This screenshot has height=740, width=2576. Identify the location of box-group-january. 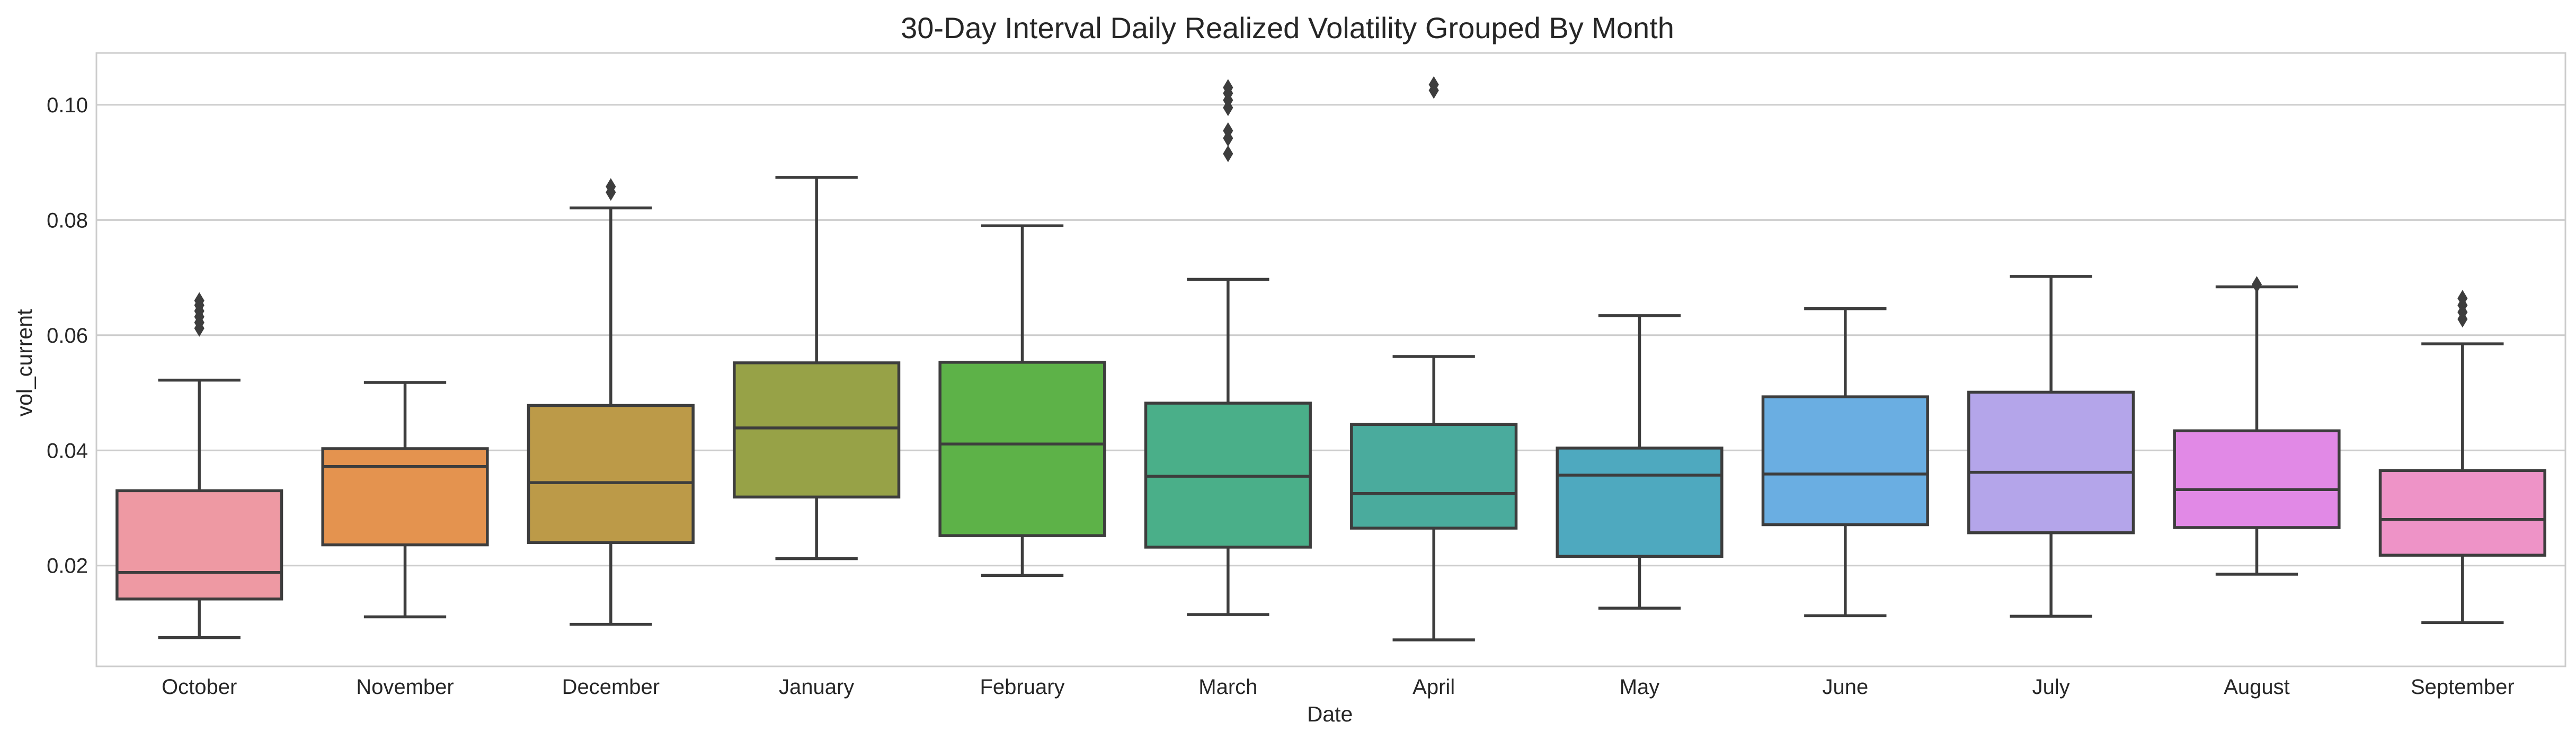
(817, 368).